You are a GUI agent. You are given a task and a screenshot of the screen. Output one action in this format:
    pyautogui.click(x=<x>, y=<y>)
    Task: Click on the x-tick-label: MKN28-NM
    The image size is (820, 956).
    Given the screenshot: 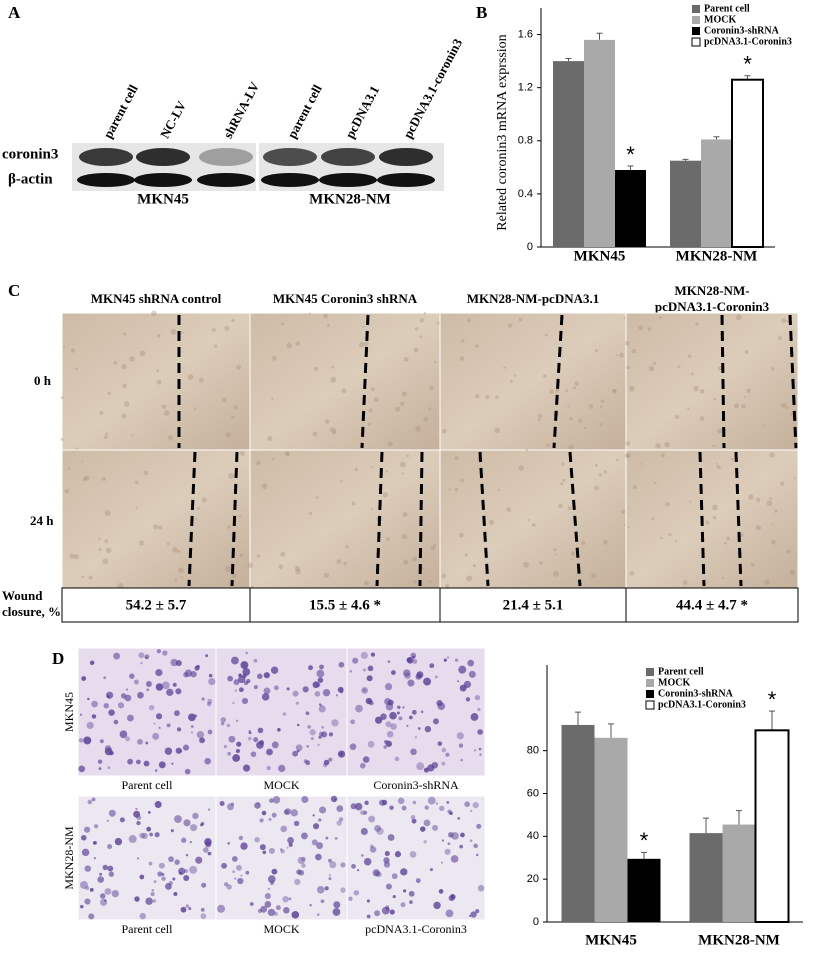 What is the action you would take?
    pyautogui.click(x=717, y=256)
    